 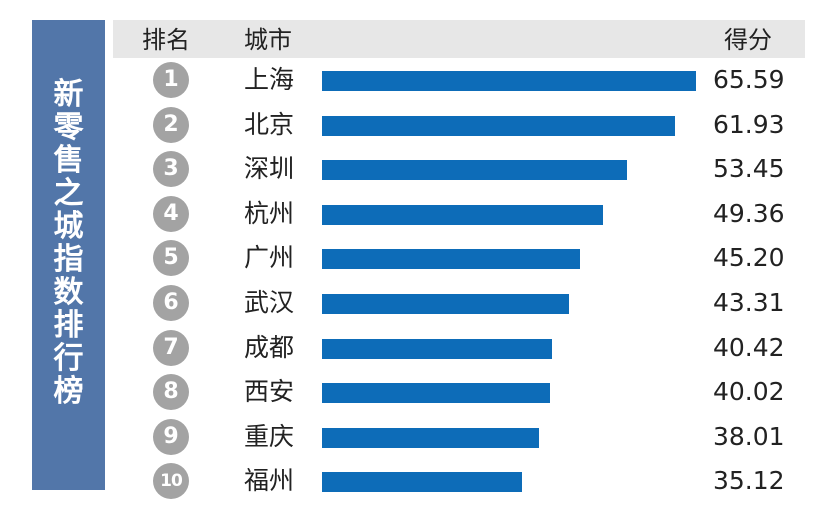 I want to click on rank-badge: 1, so click(x=171, y=80).